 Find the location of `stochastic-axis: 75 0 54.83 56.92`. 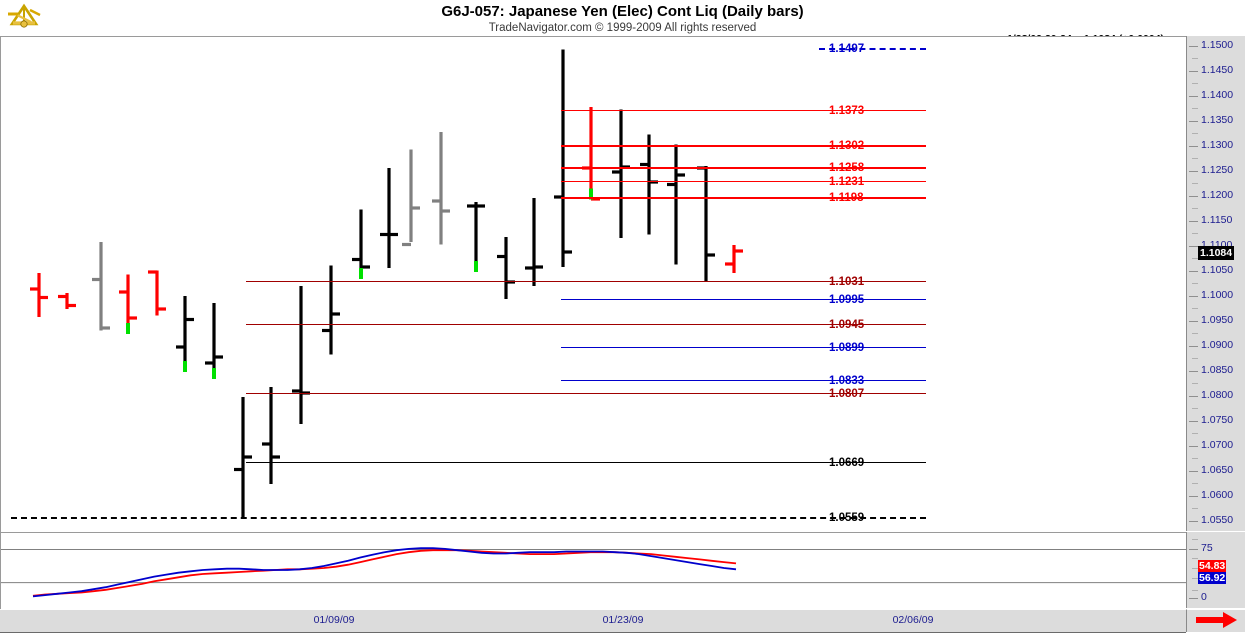

stochastic-axis: 75 0 54.83 56.92 is located at coordinates (1215, 570).